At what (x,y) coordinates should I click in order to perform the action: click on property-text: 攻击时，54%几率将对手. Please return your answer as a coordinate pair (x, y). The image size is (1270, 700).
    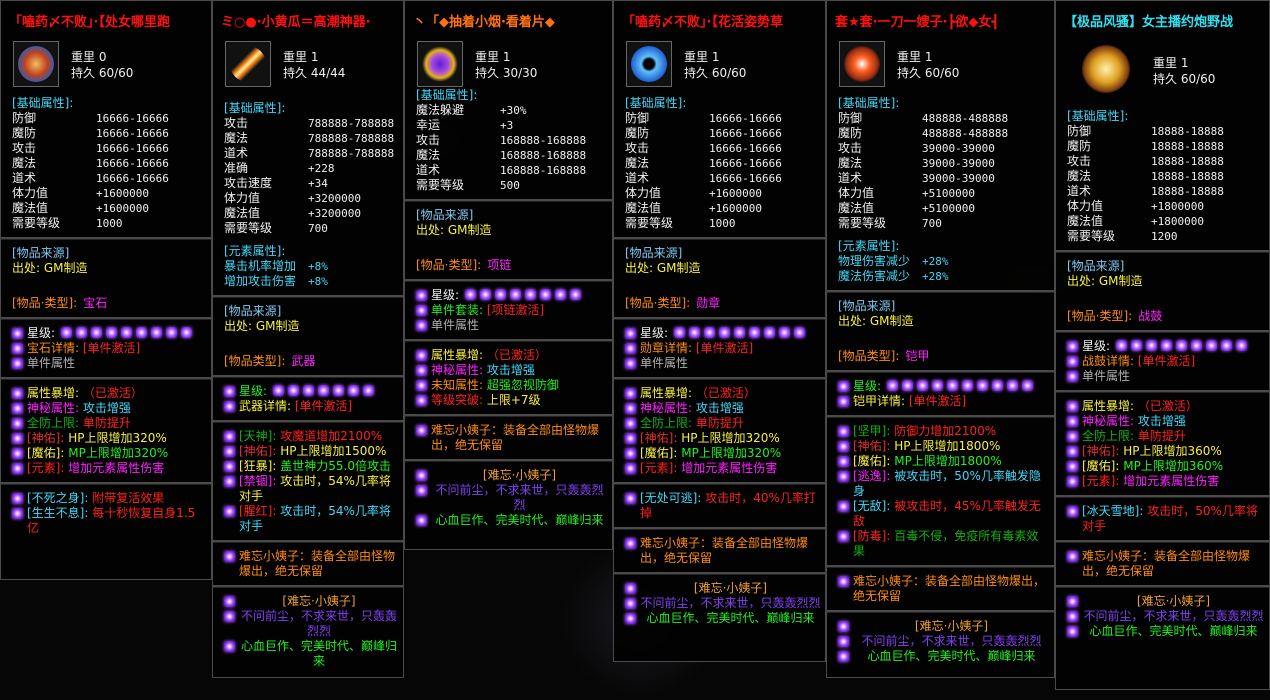
    Looking at the image, I should click on (315, 488).